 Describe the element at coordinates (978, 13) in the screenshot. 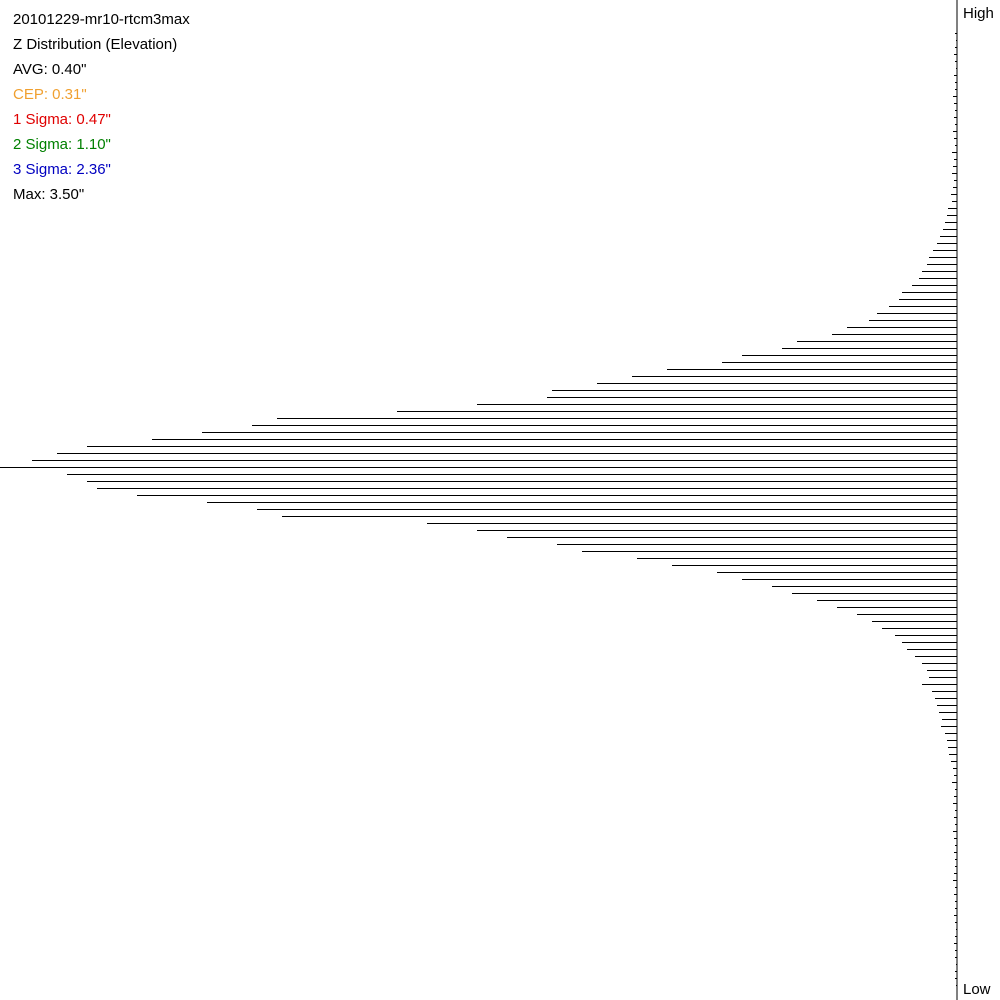

I see `axis-top-label: High` at that location.